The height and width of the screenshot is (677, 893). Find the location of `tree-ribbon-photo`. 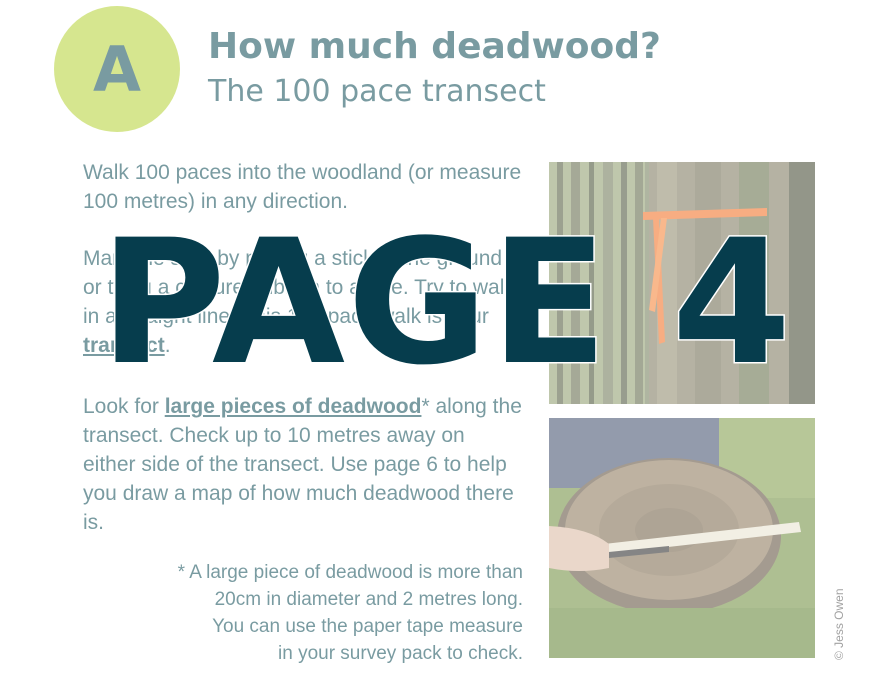

tree-ribbon-photo is located at coordinates (682, 283).